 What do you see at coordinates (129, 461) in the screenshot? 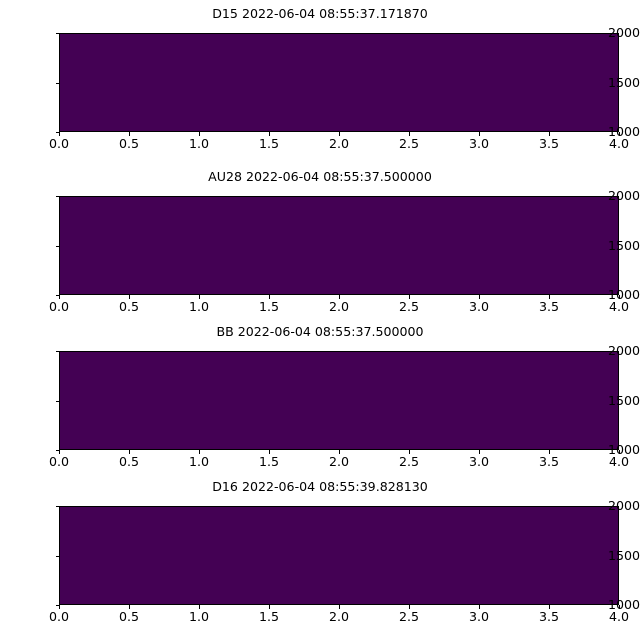
I see `xtick-label-2-1: 0.5` at bounding box center [129, 461].